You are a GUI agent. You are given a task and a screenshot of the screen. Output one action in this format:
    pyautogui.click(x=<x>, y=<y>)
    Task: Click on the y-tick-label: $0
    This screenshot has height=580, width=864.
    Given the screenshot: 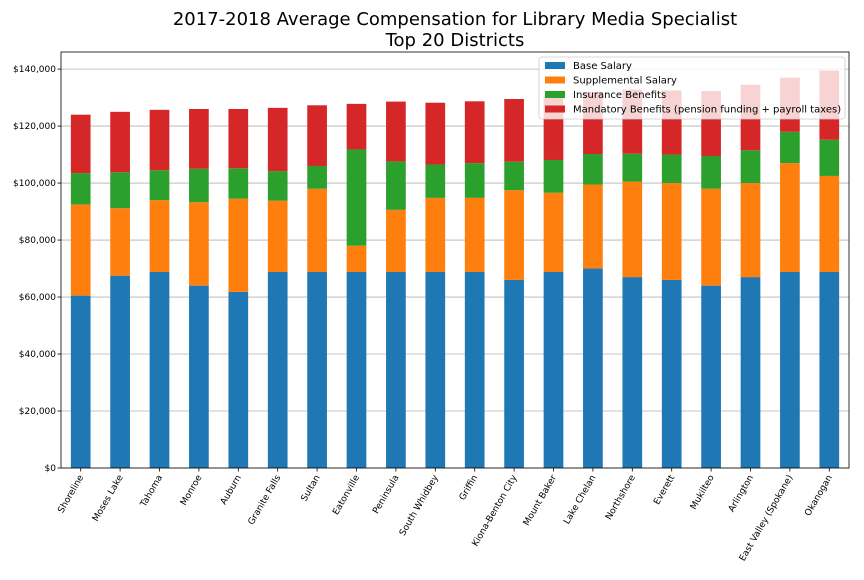 What is the action you would take?
    pyautogui.click(x=51, y=469)
    